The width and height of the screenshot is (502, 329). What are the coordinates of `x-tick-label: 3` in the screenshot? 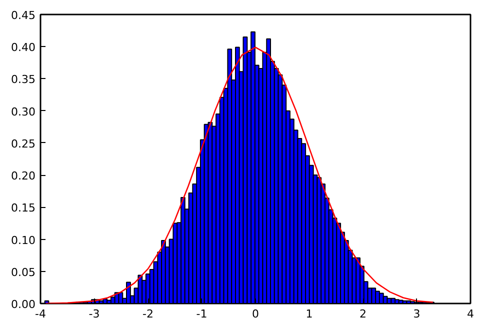 It's located at (416, 314).